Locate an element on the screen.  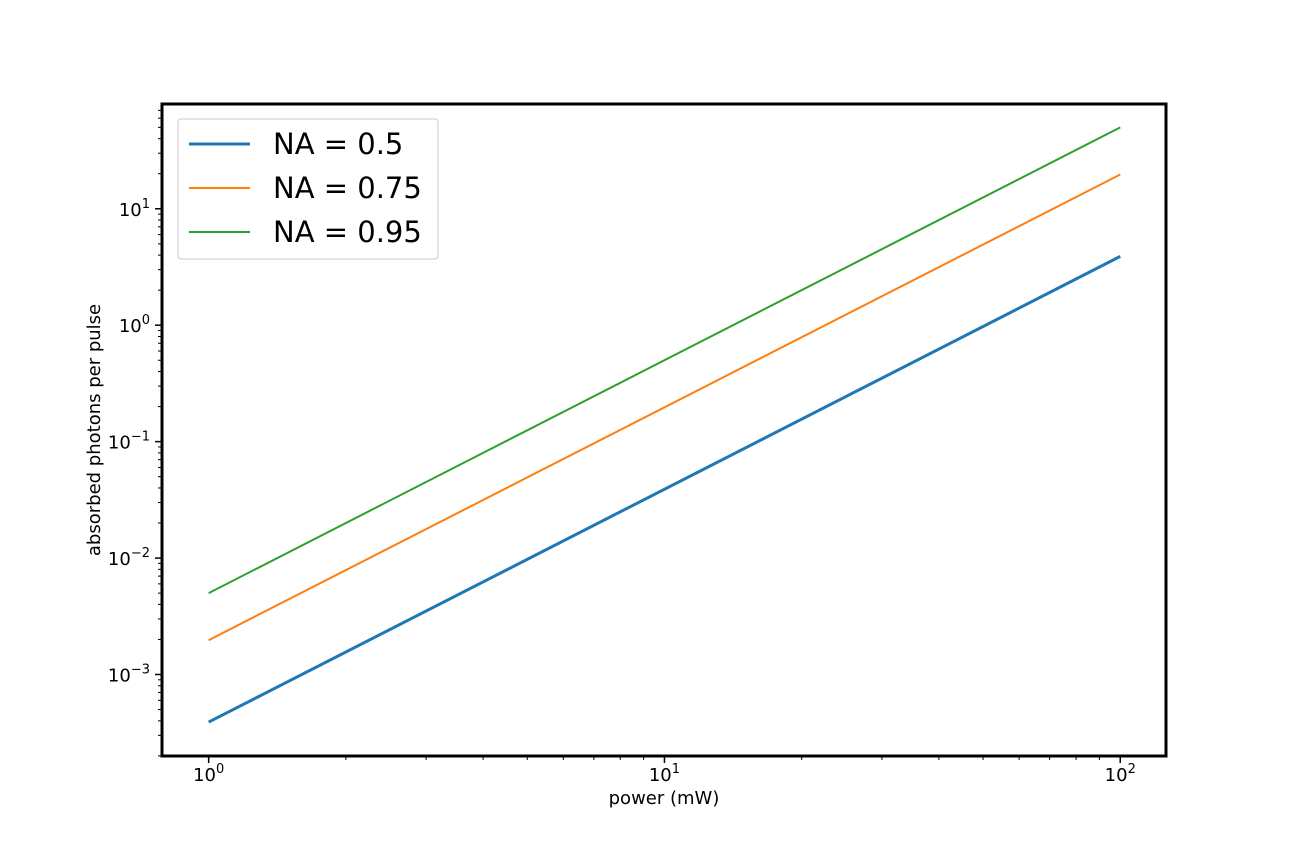
x-tick-label: 10⁰ is located at coordinates (208, 774).